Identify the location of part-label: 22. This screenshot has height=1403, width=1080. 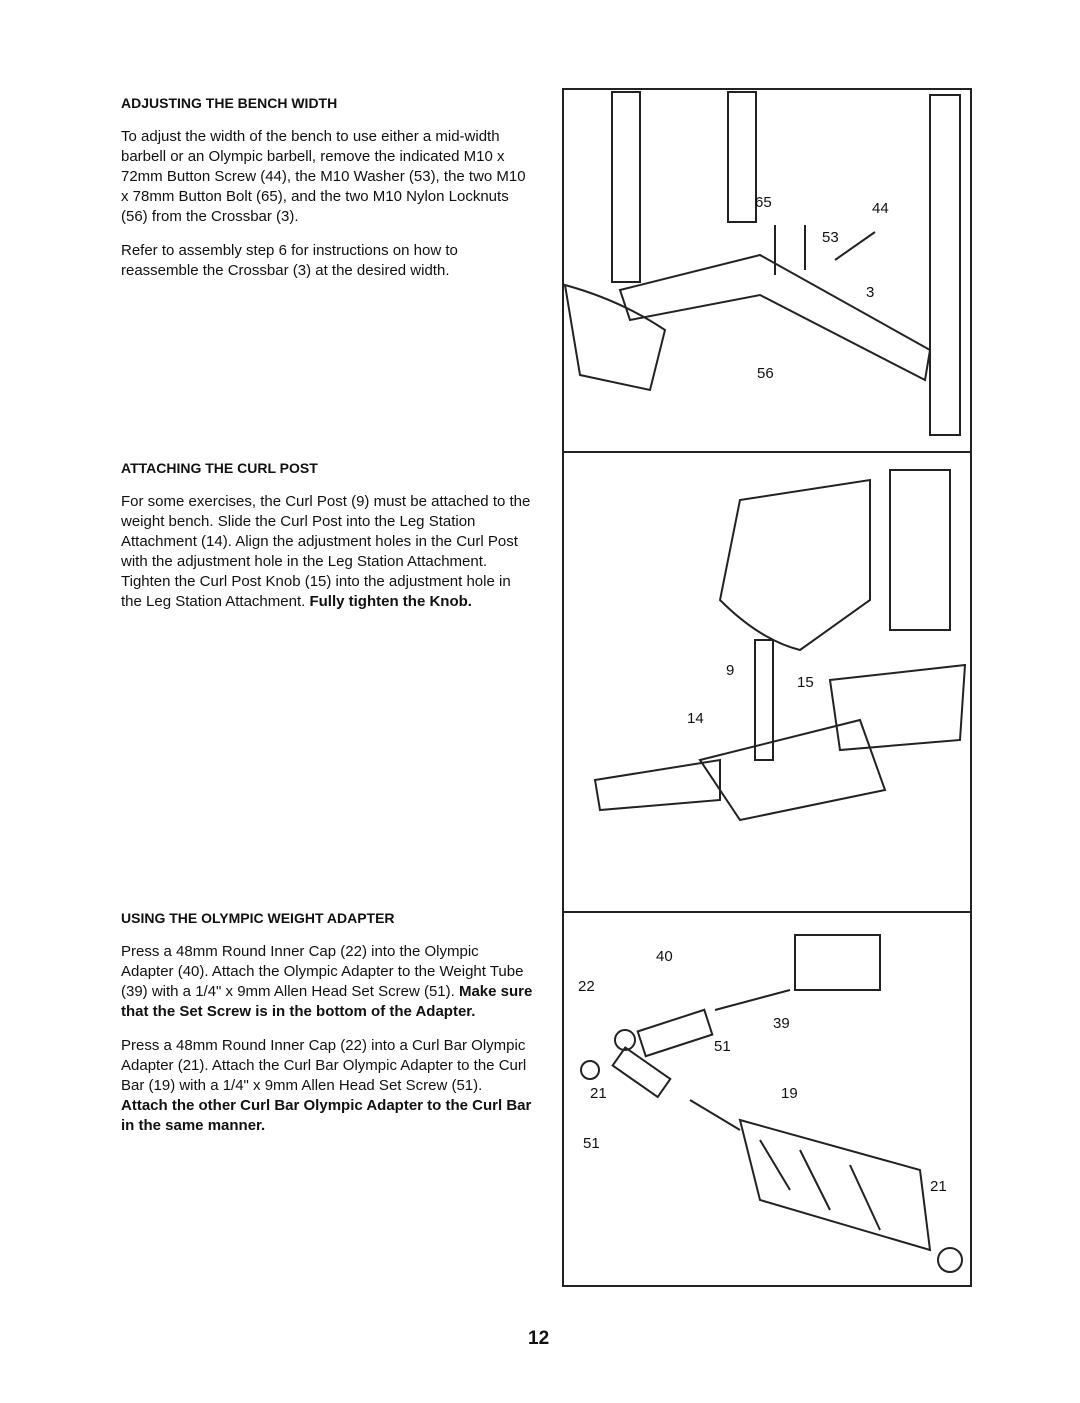
(586, 986).